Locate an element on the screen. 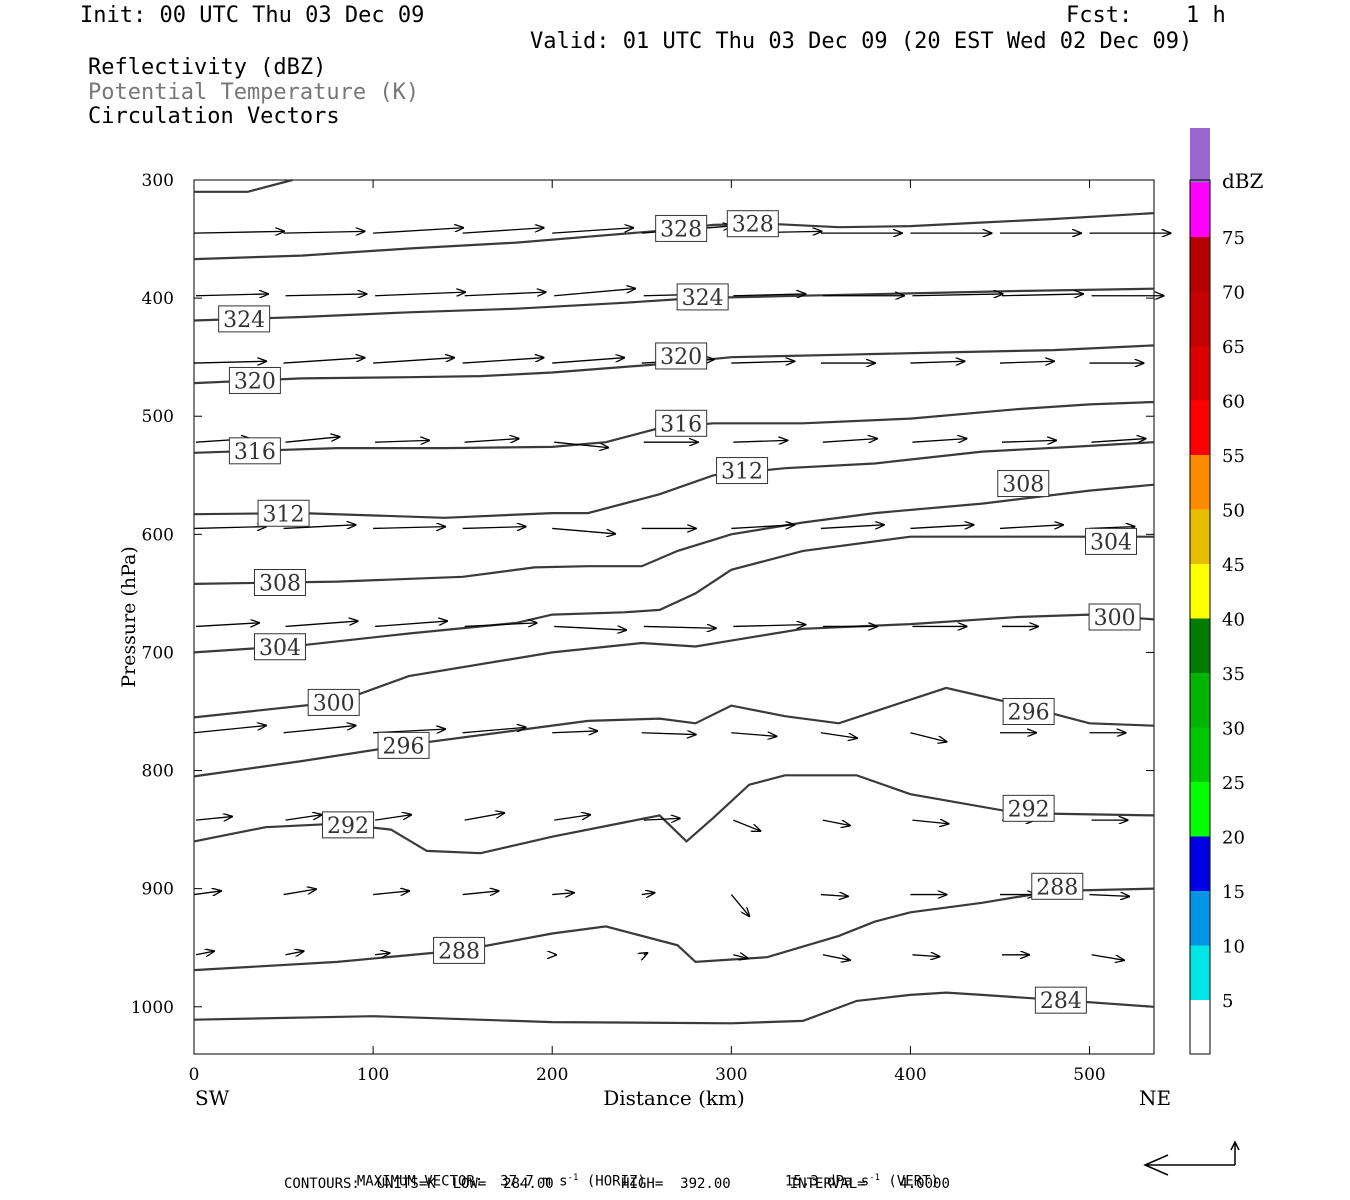 Image resolution: width=1350 pixels, height=1200 pixels. legend-circulation-vectors: Circulation Vectors is located at coordinates (214, 116).